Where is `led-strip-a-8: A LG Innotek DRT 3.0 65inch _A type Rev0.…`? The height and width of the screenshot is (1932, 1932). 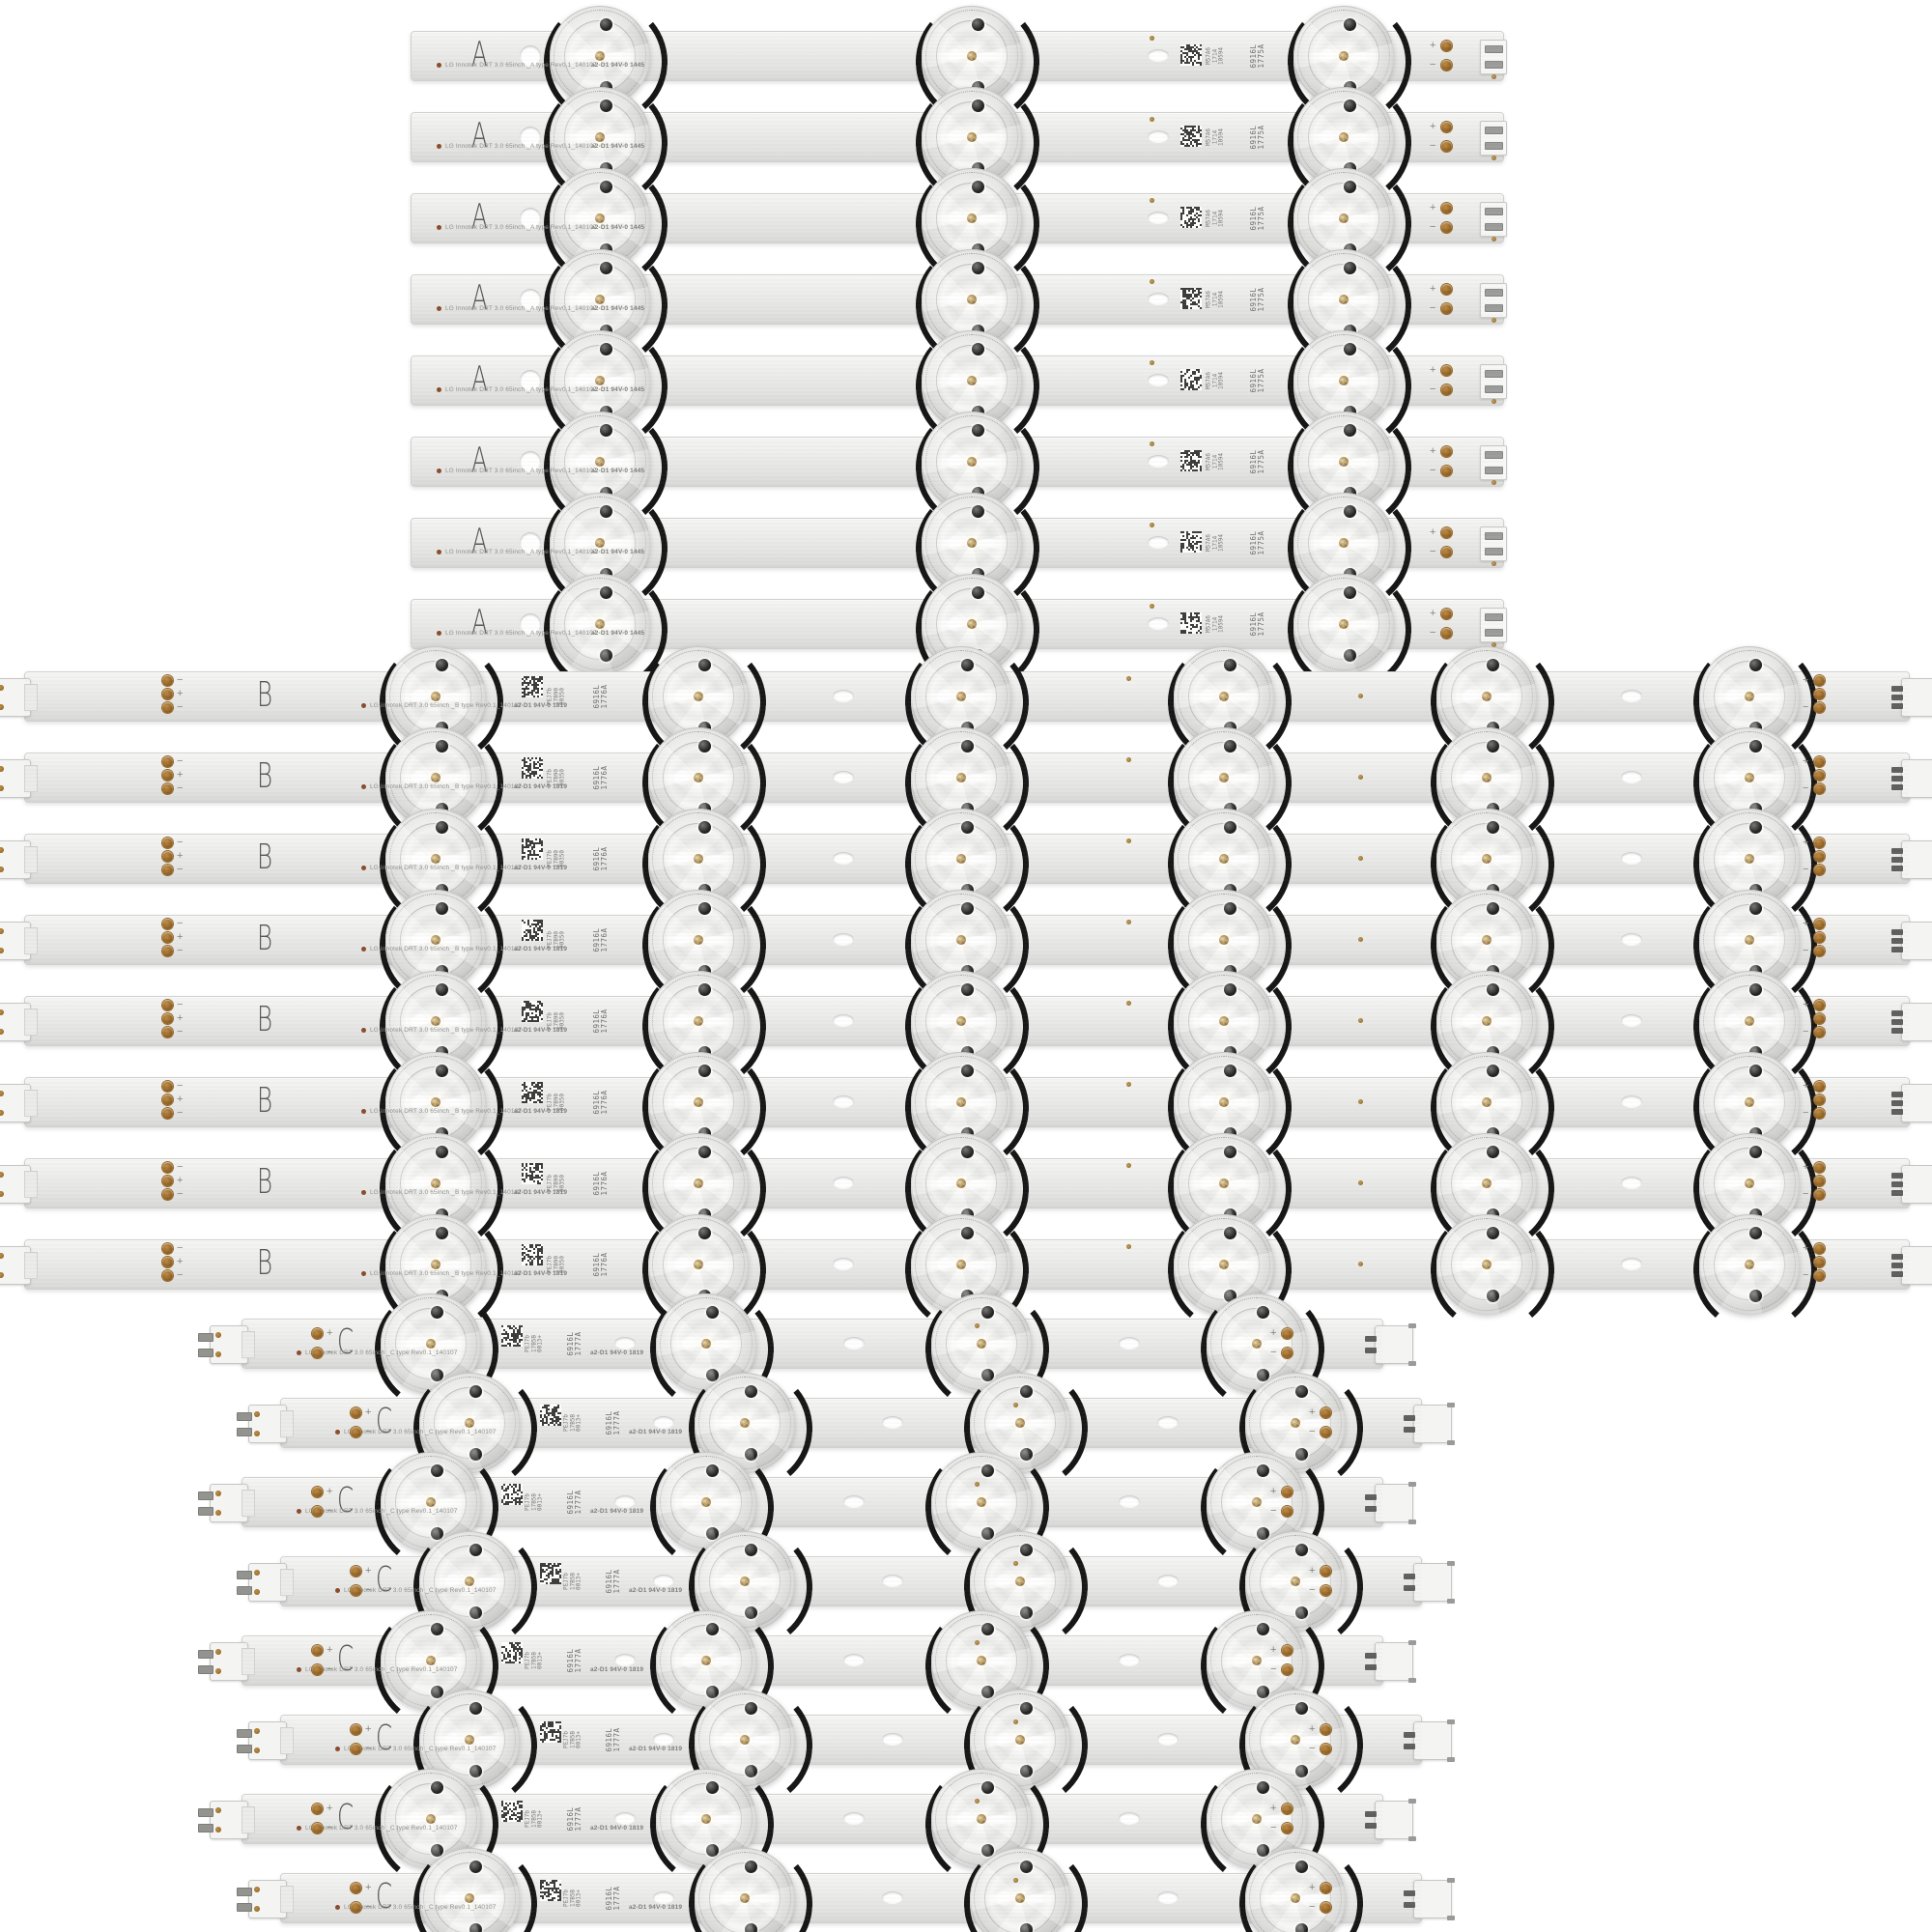 led-strip-a-8: A LG Innotek DRT 3.0 65inch _A type Rev0.… is located at coordinates (959, 629).